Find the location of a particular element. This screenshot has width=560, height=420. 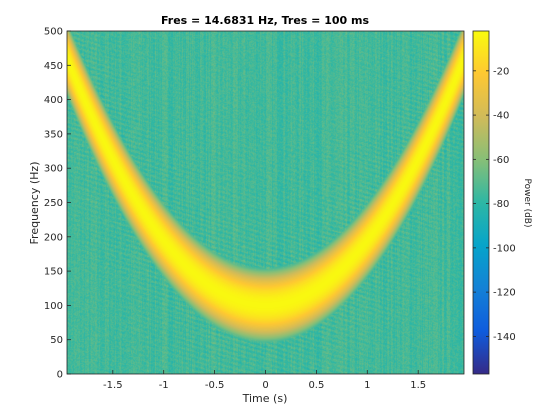

colorbar-ticks: -20 -40 -60 -80 -100 -120 -140 is located at coordinates (494, 204).